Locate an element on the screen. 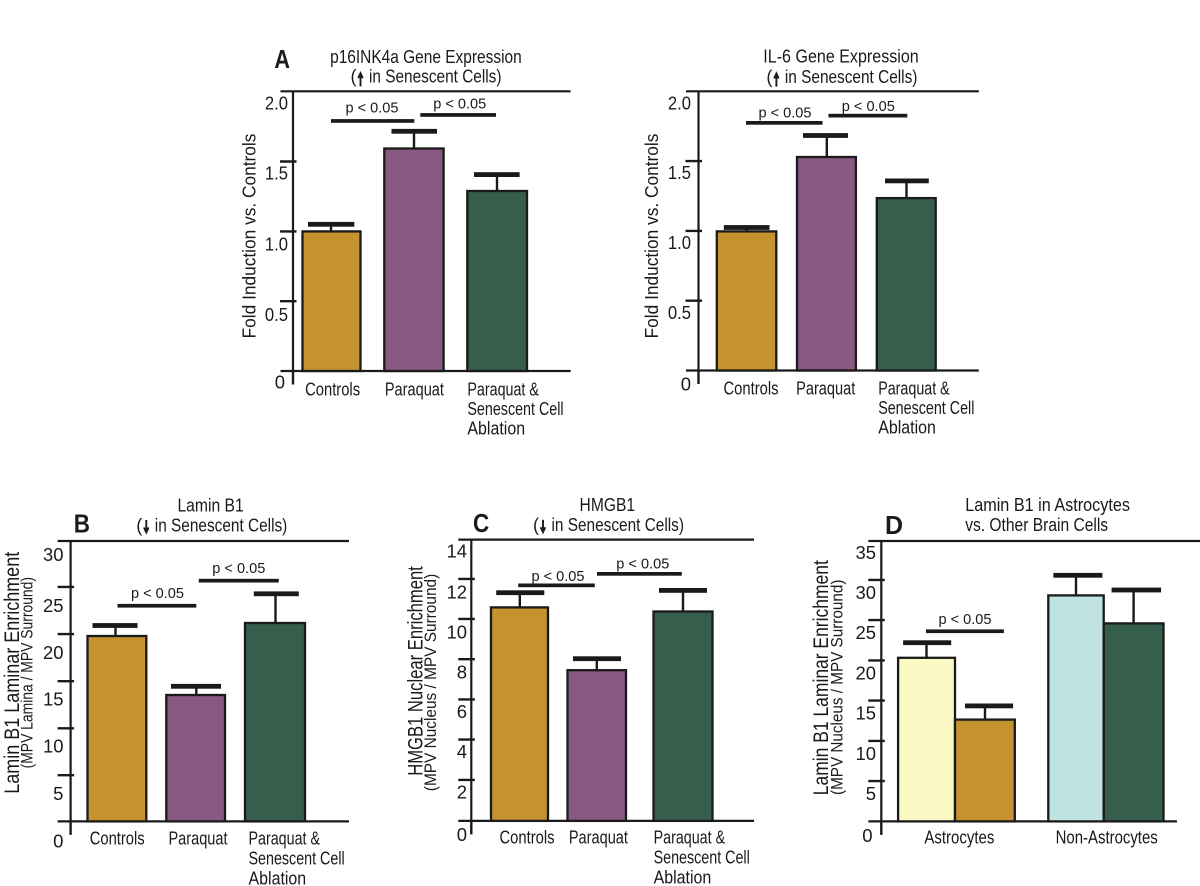  svg-text: A is located at coordinates (282, 59).